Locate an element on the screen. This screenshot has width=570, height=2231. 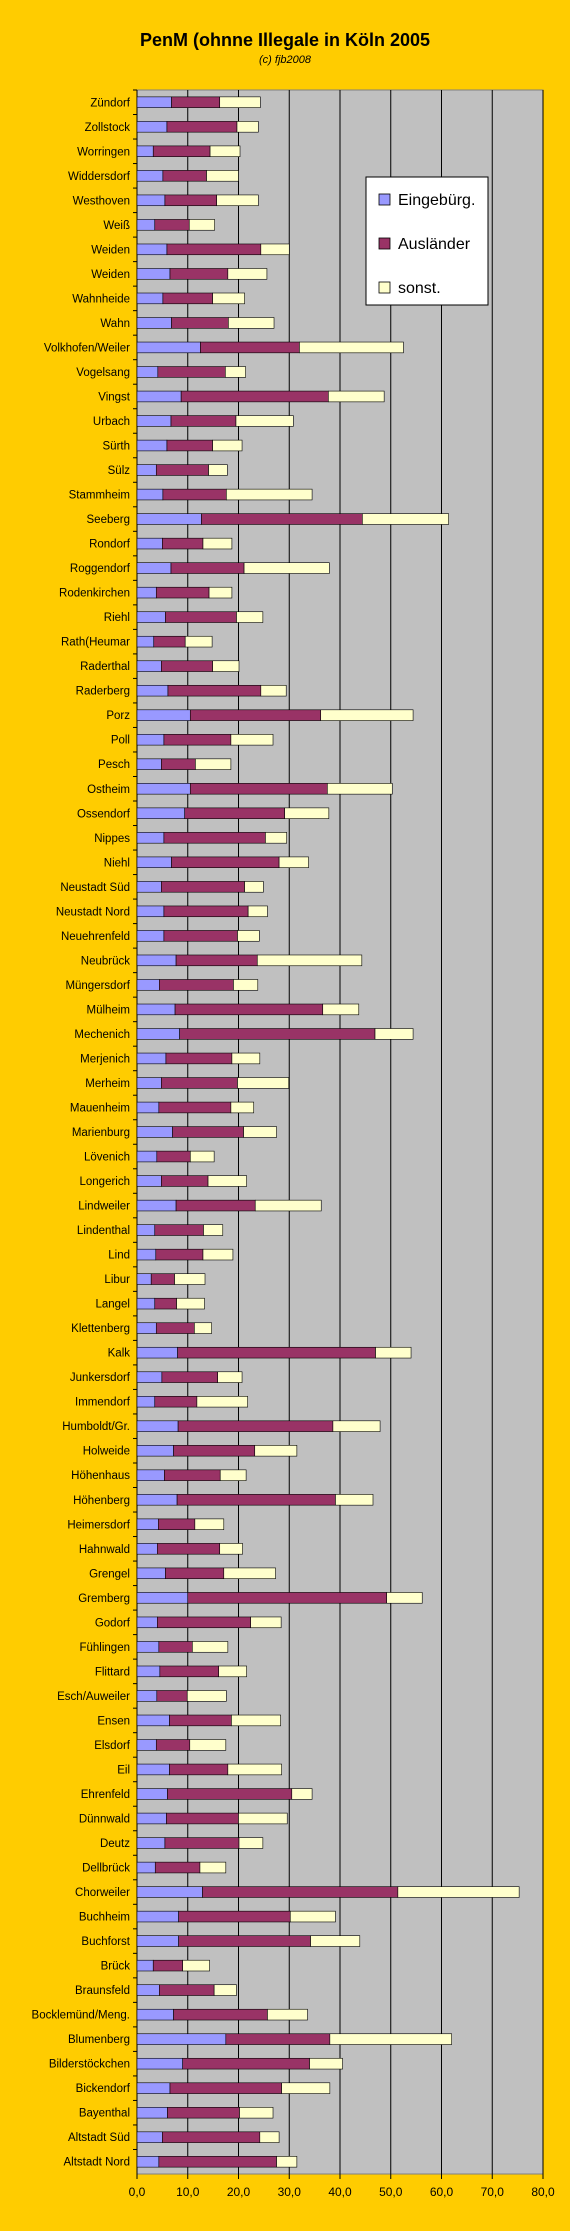
category-label: Immendorf is located at coordinates (103, 1403).